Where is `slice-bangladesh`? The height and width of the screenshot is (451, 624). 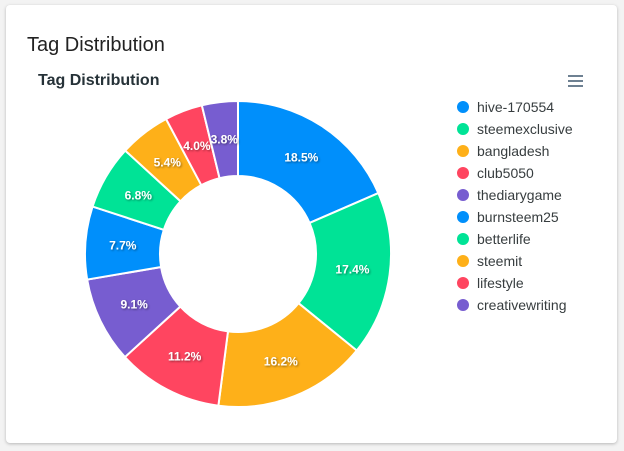 slice-bangladesh is located at coordinates (288, 354).